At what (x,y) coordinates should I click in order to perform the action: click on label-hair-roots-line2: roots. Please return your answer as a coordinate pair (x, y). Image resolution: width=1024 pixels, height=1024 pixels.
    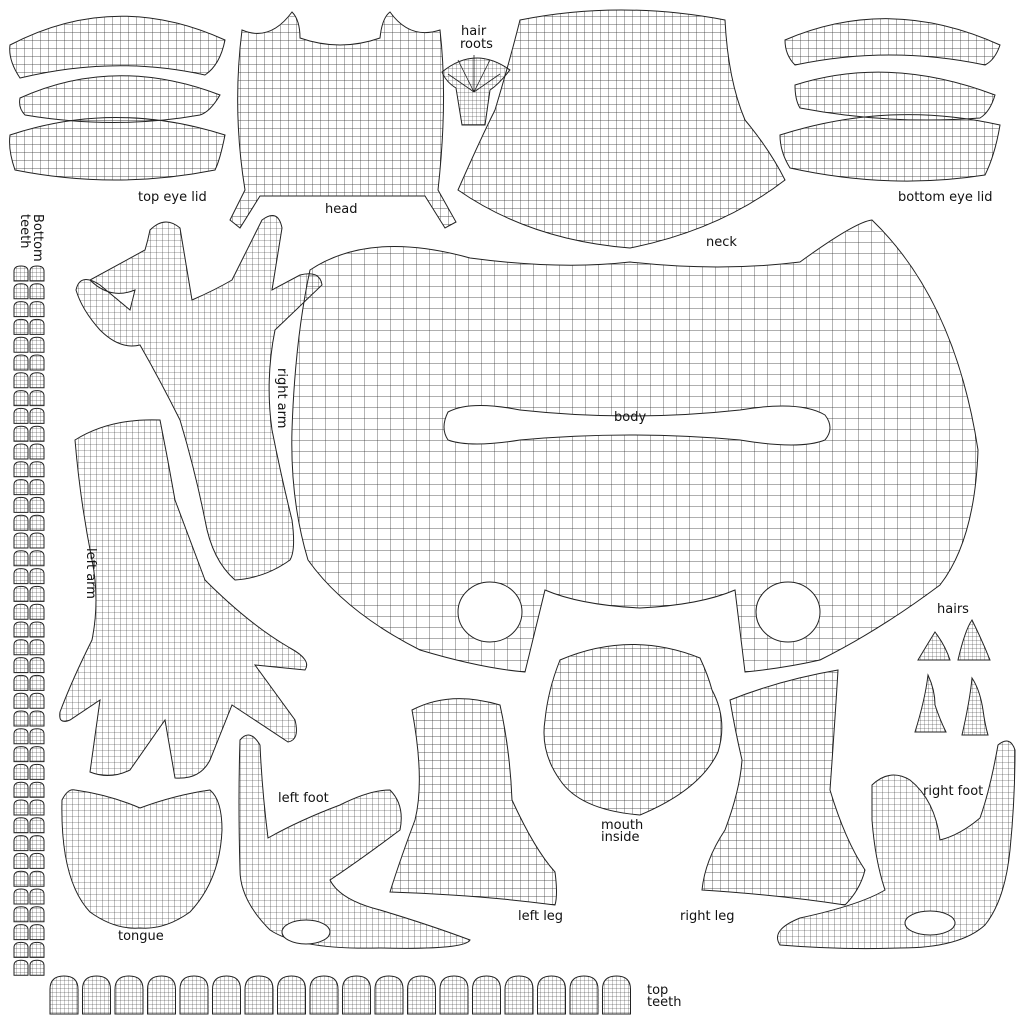
    Looking at the image, I should click on (476, 44).